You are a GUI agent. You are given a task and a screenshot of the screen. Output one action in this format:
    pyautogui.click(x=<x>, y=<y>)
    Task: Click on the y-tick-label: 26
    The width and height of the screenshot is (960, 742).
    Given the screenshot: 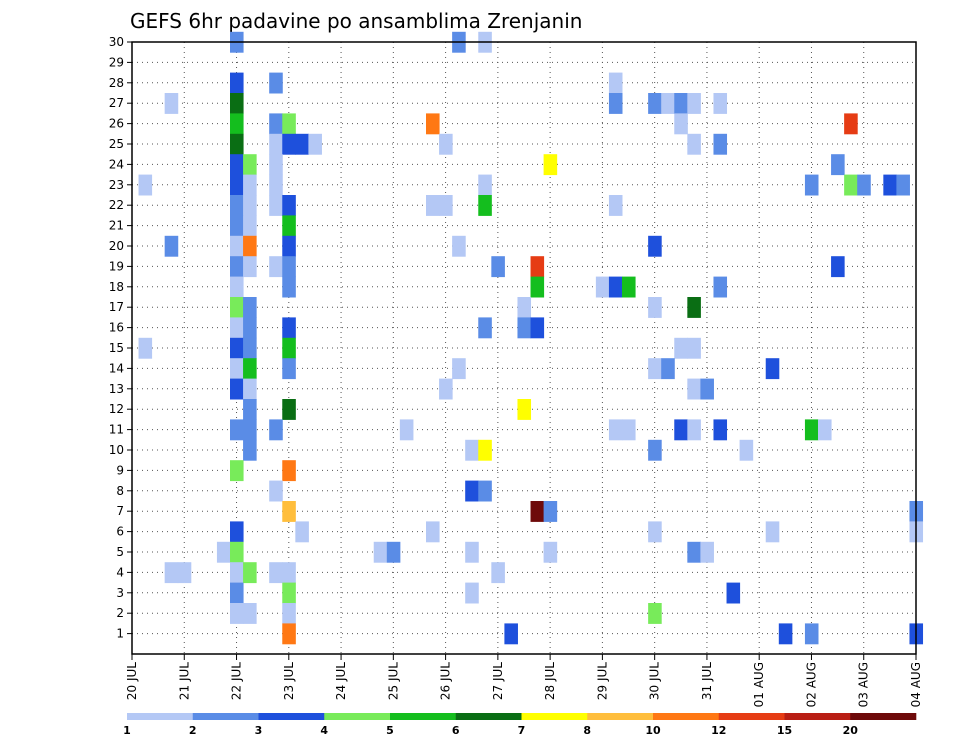 What is the action you would take?
    pyautogui.click(x=116, y=124)
    